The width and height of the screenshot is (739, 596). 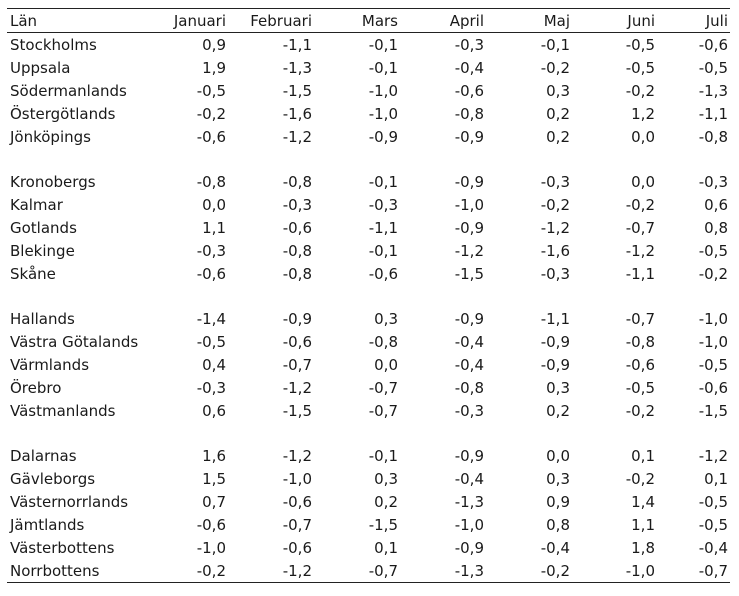 What do you see at coordinates (641, 20) in the screenshot?
I see `column-header-month: Juni` at bounding box center [641, 20].